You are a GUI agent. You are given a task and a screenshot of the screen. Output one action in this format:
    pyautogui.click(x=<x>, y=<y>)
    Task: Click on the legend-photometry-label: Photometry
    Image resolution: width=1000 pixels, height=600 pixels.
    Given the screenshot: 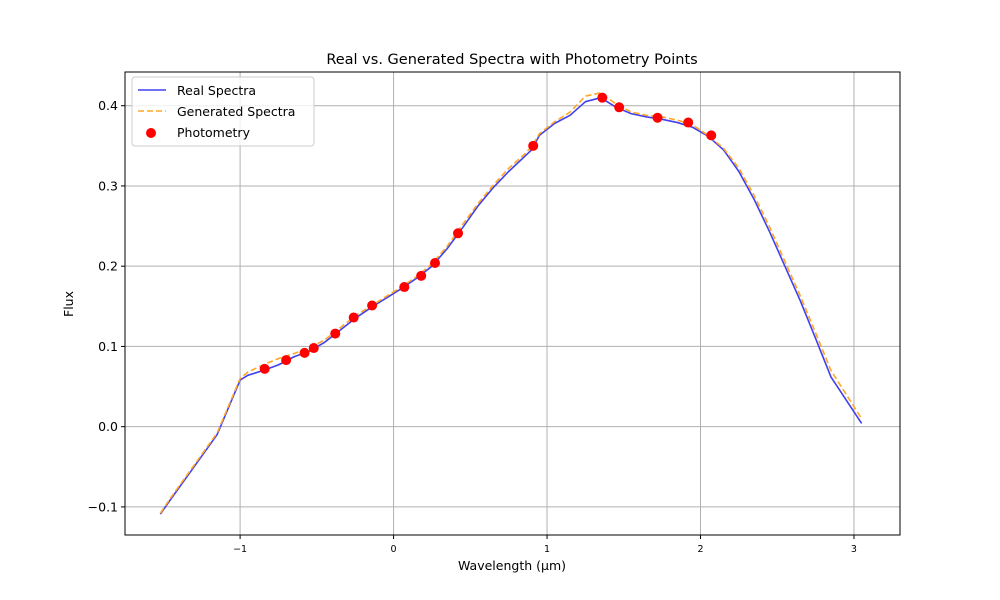 What is the action you would take?
    pyautogui.click(x=214, y=132)
    